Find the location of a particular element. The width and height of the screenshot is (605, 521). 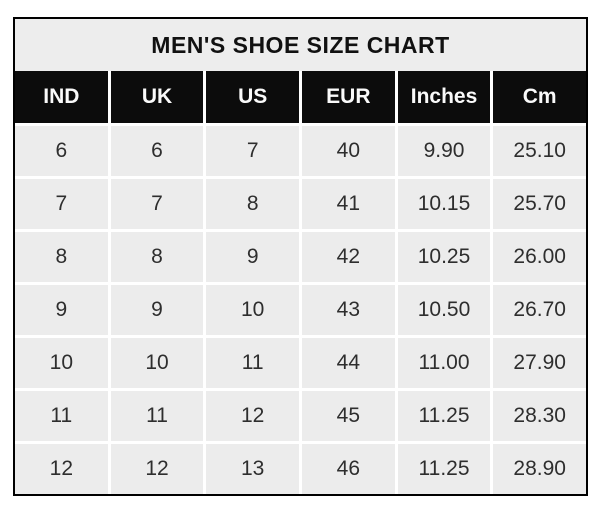

column-header-uk: UK is located at coordinates (157, 97).